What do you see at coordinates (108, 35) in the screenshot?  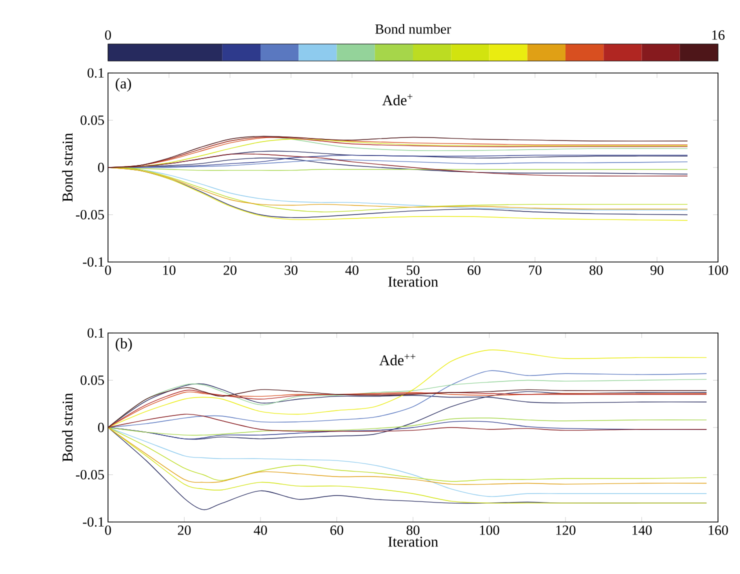 I see `color-bar-label: 0` at bounding box center [108, 35].